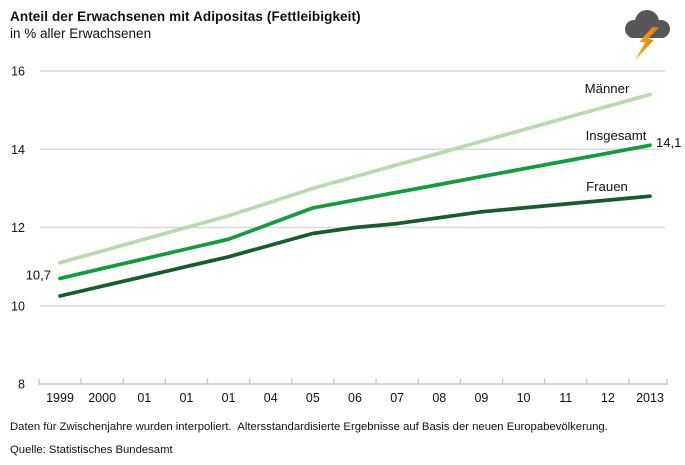 The width and height of the screenshot is (685, 465). Describe the element at coordinates (616, 135) in the screenshot. I see `series-label-insgesamt: Insgesamt` at that location.